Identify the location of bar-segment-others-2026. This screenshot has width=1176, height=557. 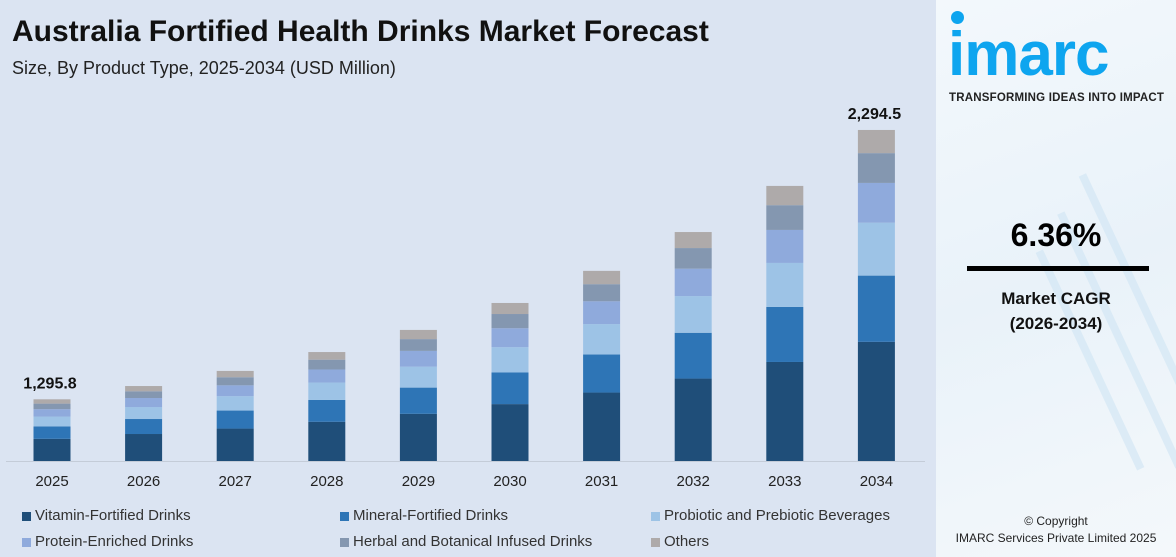
(144, 389).